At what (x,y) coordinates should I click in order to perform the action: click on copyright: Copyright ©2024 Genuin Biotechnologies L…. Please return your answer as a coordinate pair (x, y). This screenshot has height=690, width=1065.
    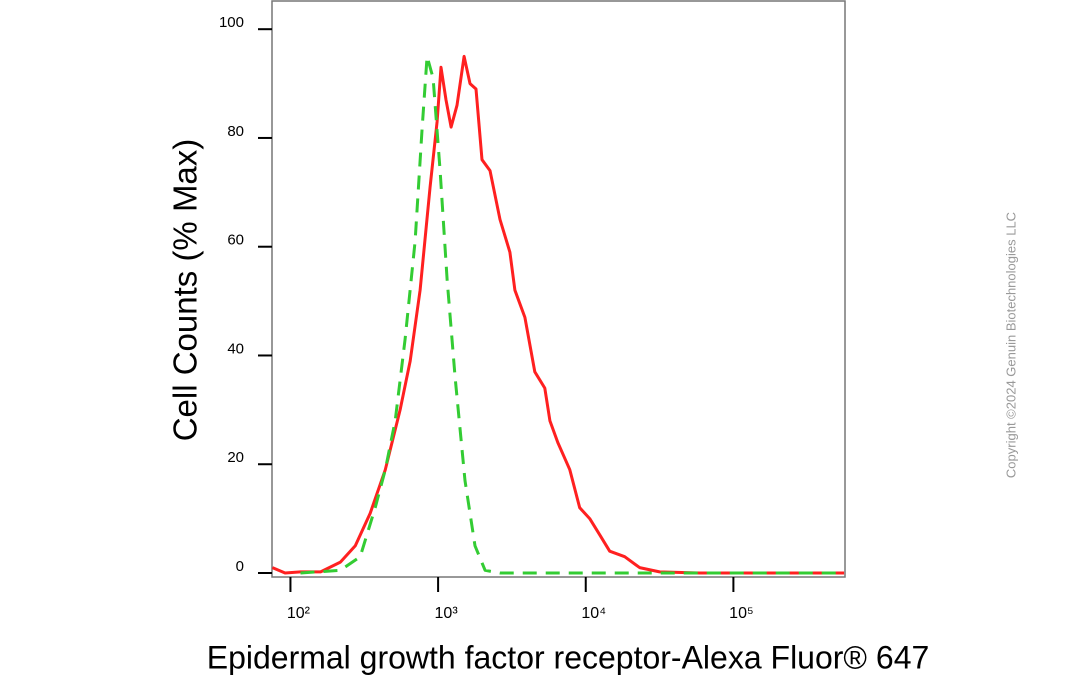
    Looking at the image, I should click on (1010, 345).